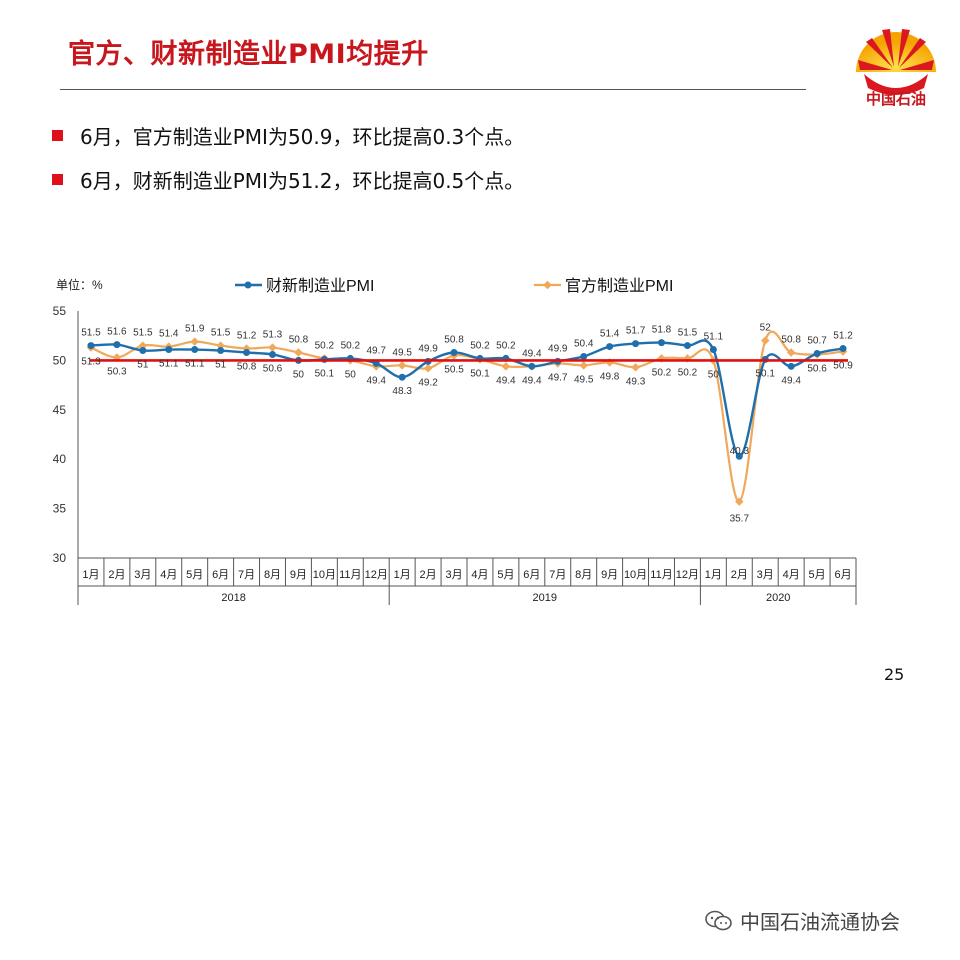 The height and width of the screenshot is (960, 960). I want to click on x-tick-label: 4月, so click(791, 575).